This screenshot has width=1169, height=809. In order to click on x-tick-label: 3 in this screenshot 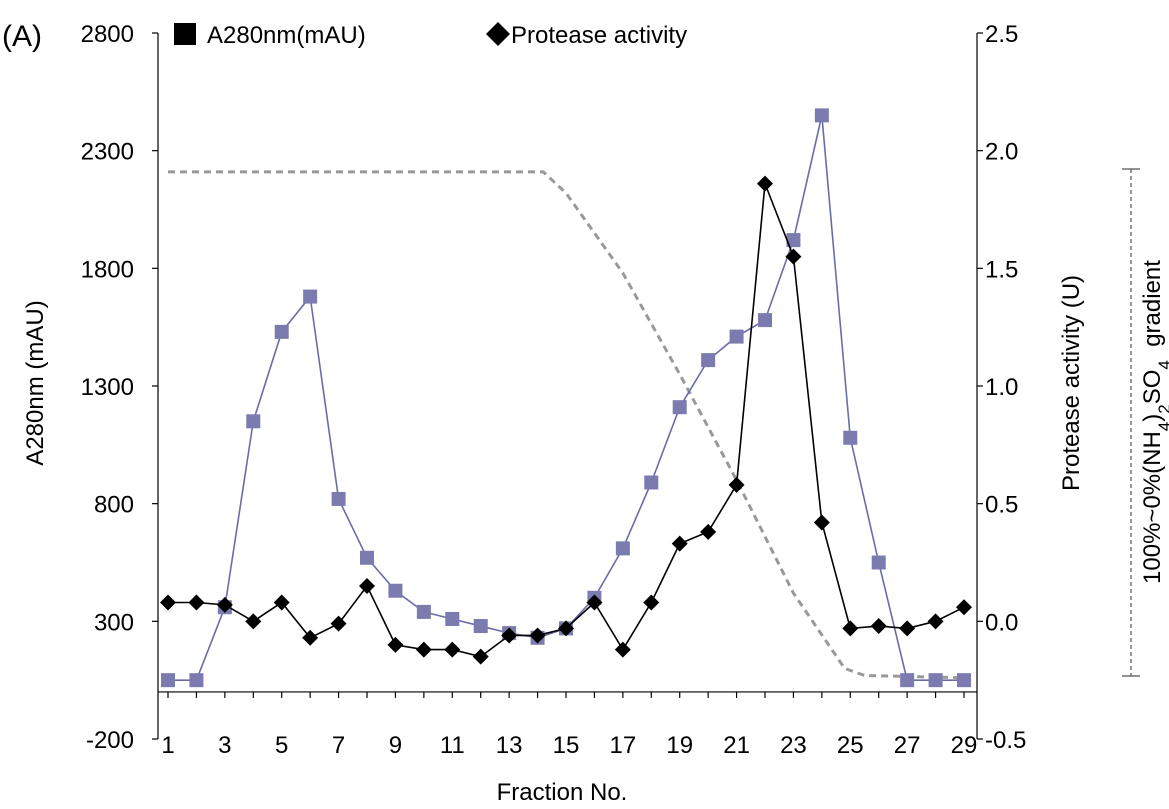, I will do `click(224, 745)`.